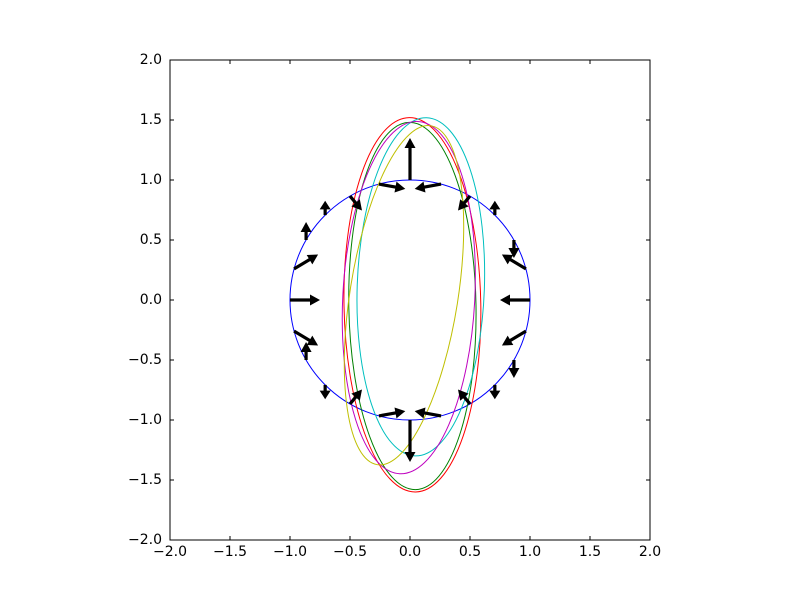 Image resolution: width=800 pixels, height=600 pixels. Describe the element at coordinates (145, 420) in the screenshot. I see `y-tick-label: −1.0` at that location.